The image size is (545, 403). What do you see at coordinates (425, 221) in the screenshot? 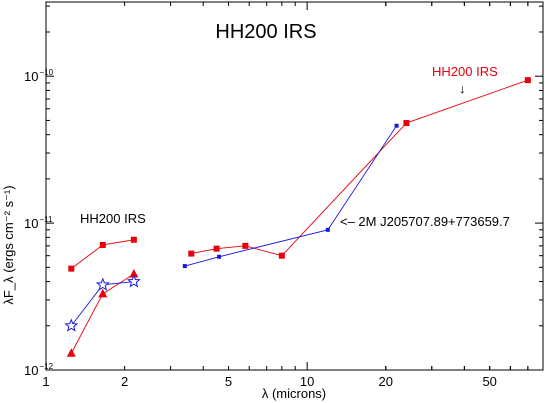
I see `annotation-2mass-source: <– 2M J205707.89+773659.7` at bounding box center [425, 221].